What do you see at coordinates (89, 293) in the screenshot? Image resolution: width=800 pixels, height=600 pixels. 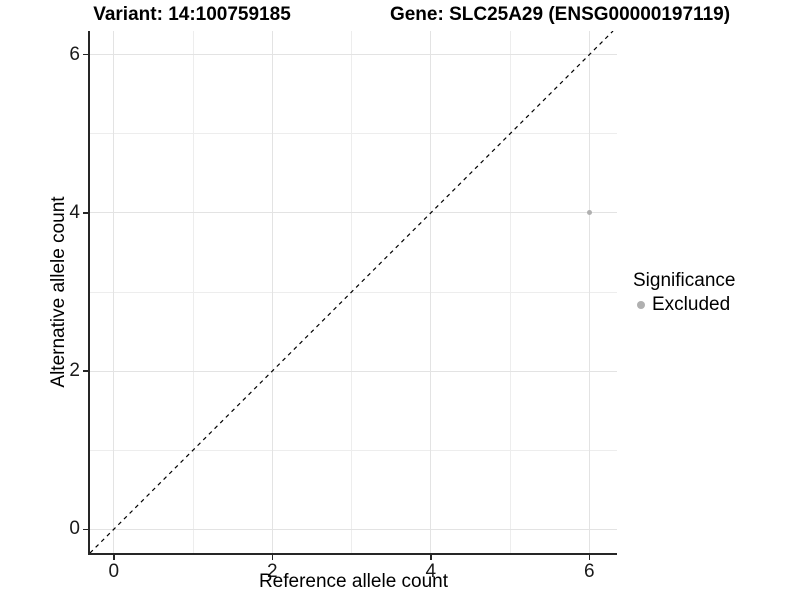 I see `y-axis-line` at bounding box center [89, 293].